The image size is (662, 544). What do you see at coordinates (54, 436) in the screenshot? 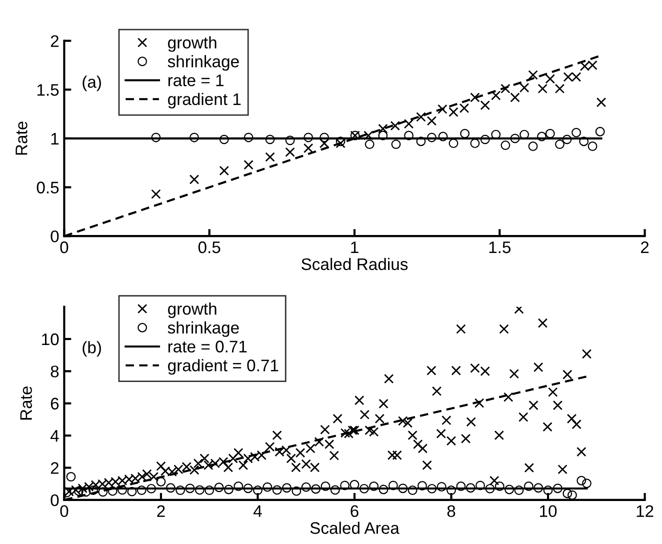
I see `y-tick-label: 4` at bounding box center [54, 436].